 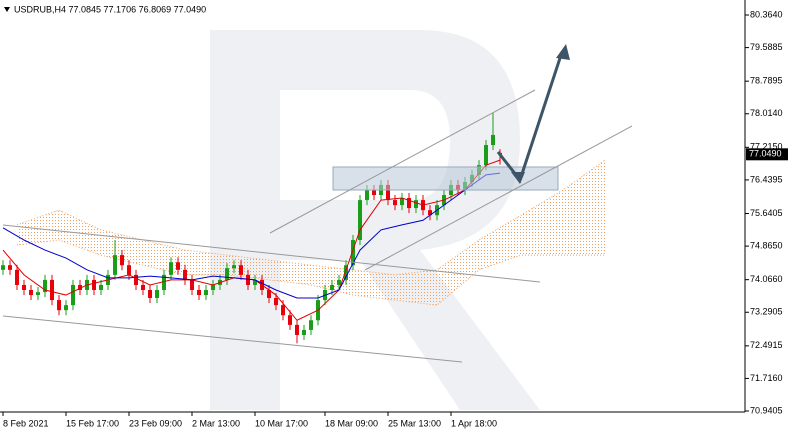 I want to click on x-tick-label: 1 Apr 18:00, so click(x=474, y=423).